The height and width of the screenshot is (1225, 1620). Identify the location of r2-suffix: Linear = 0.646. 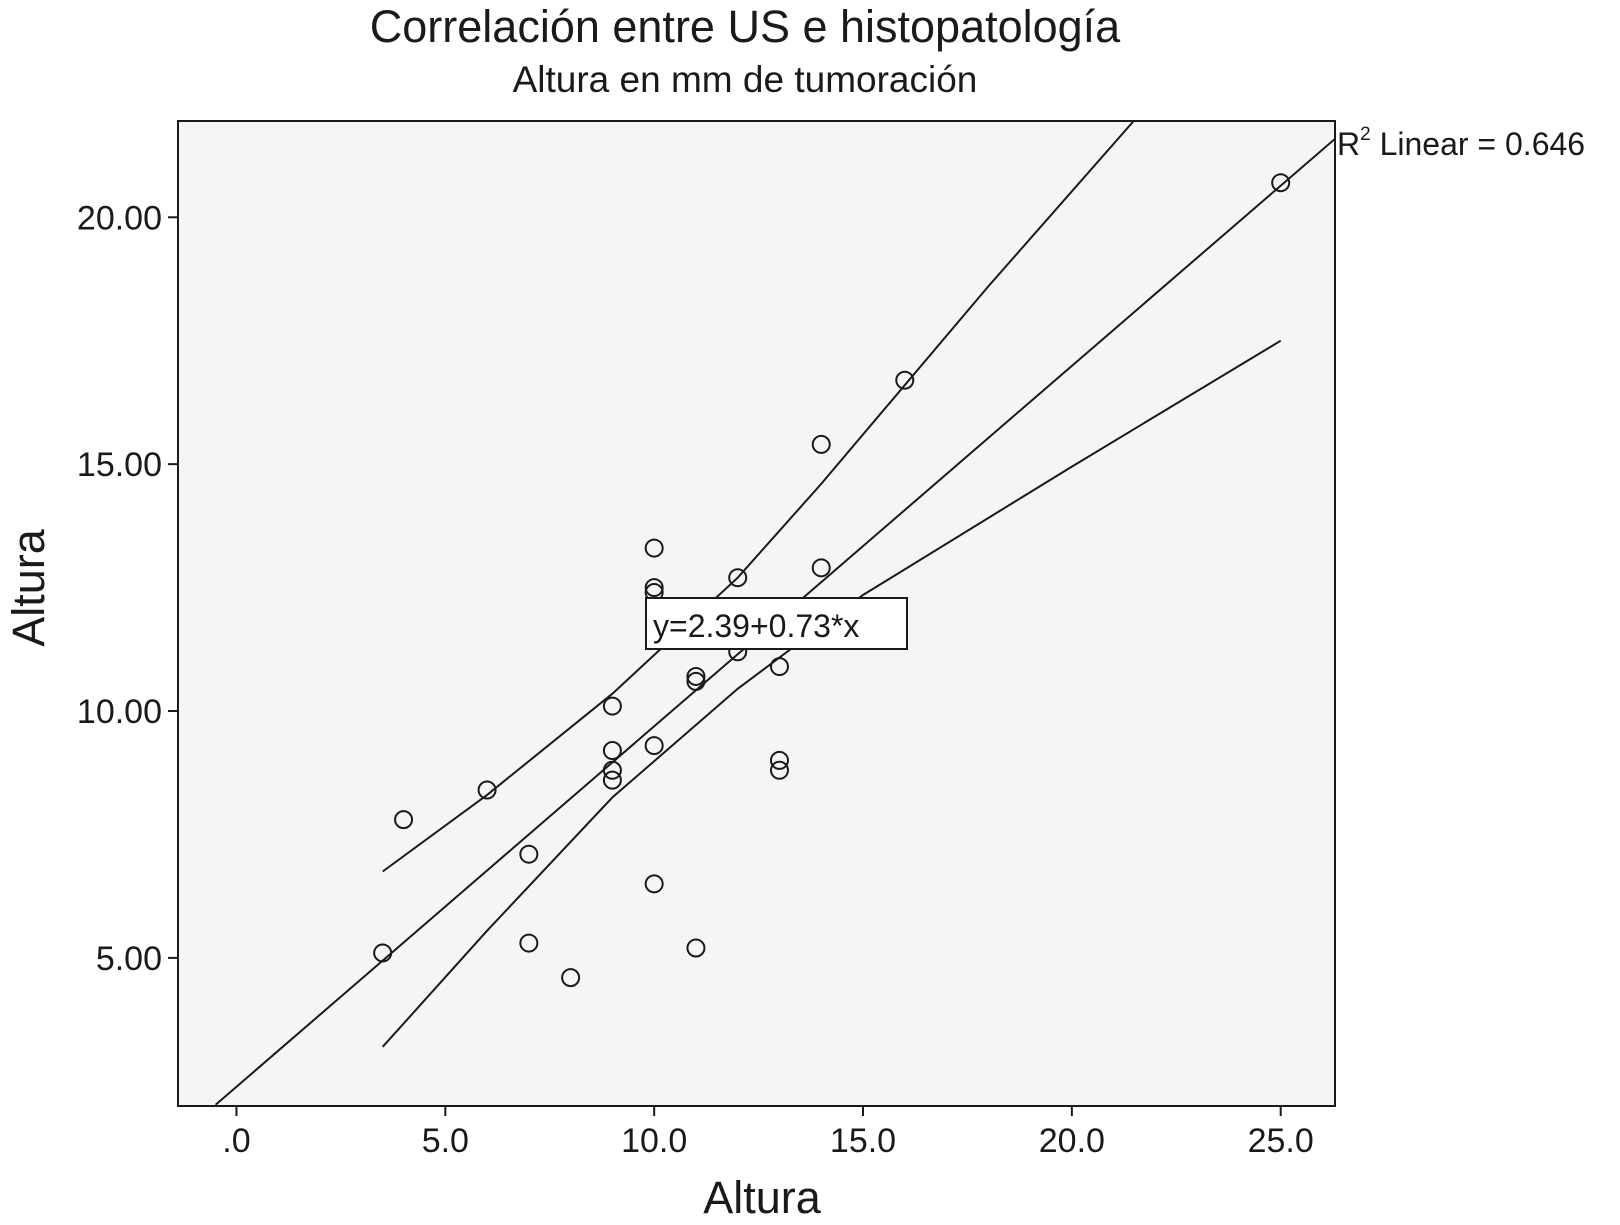
(1478, 144).